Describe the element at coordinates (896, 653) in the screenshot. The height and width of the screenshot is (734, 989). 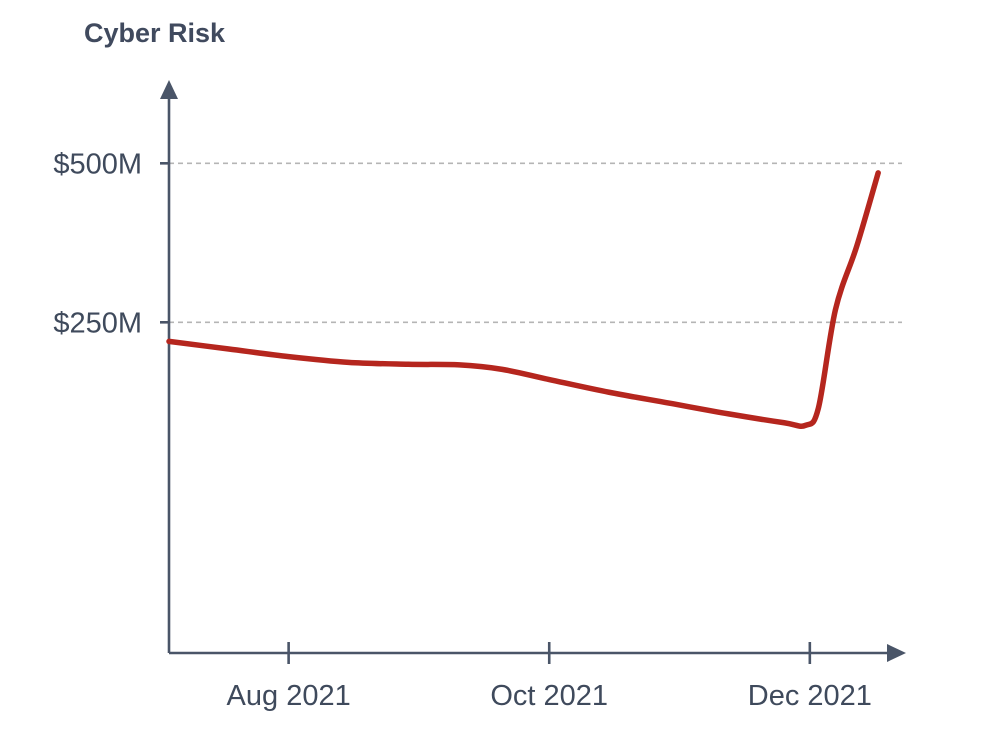
I see `x-axis-arrow-icon` at that location.